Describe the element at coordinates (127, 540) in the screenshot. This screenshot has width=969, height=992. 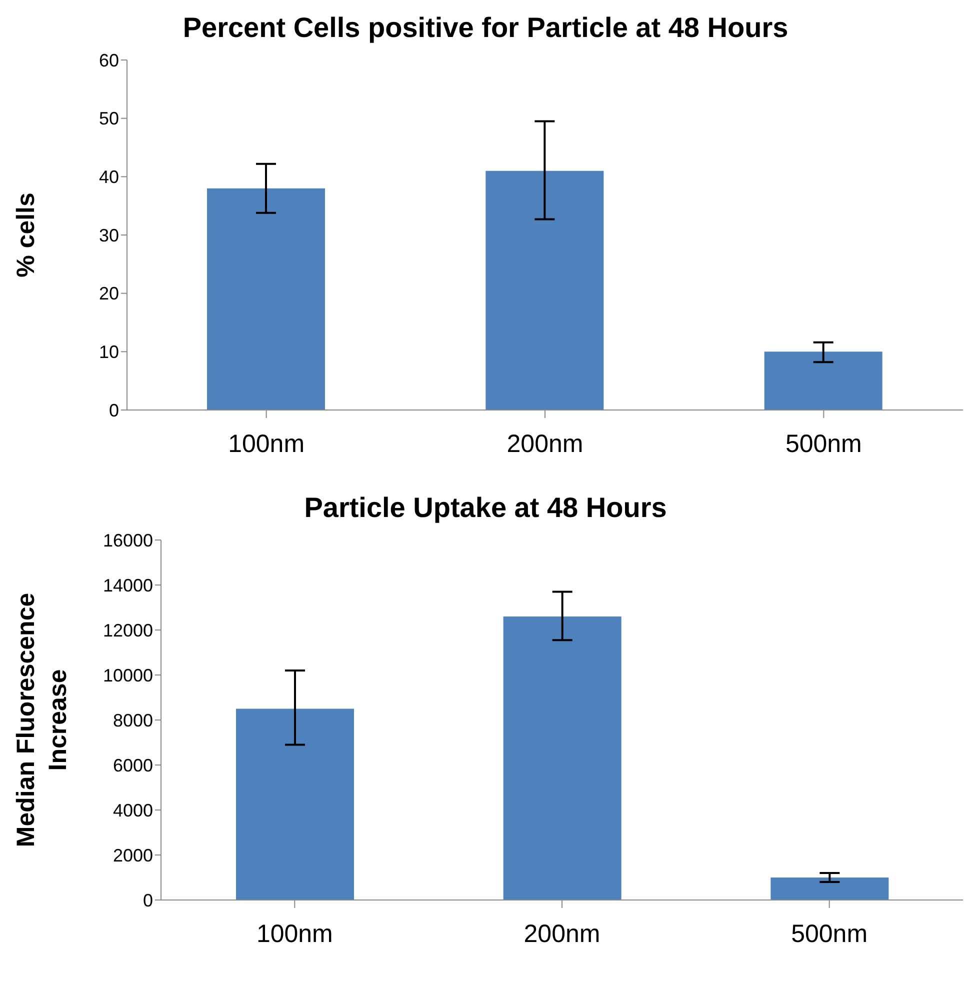
I see `y-tick-label: 16000` at that location.